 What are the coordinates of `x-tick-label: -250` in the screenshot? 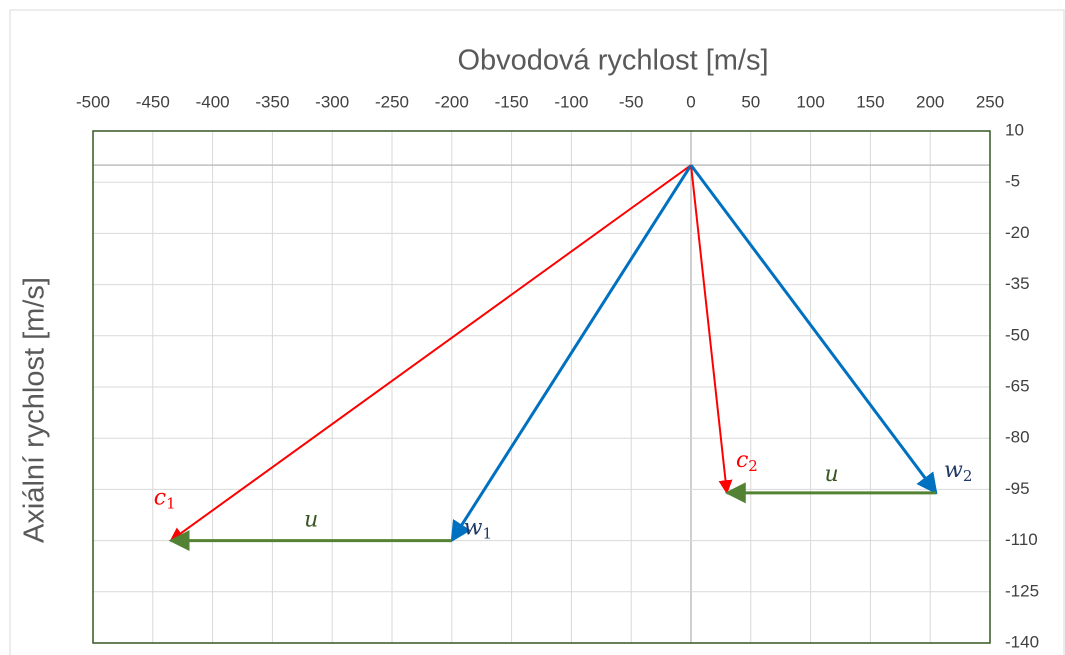 It's located at (392, 101).